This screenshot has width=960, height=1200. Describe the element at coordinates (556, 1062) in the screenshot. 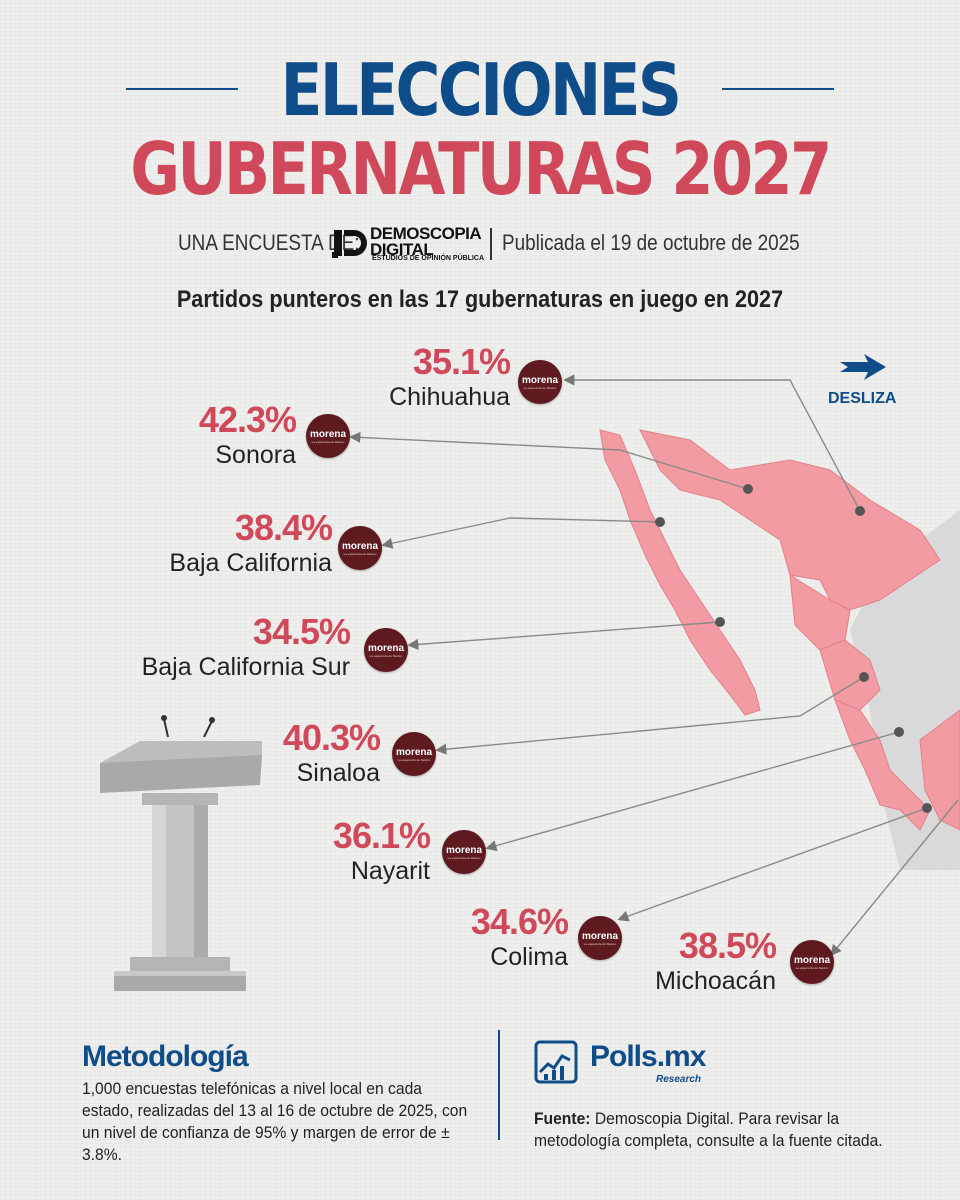

I see `polls-mx-logo-icon` at that location.